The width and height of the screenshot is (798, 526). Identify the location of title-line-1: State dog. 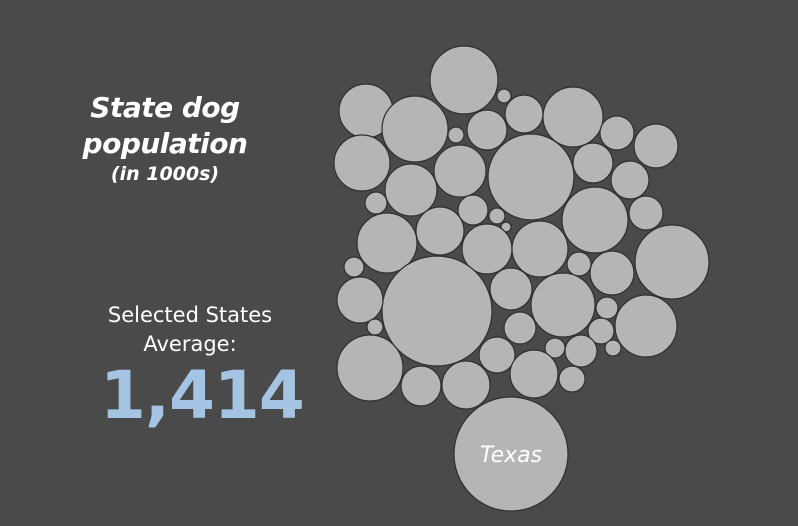
(165, 107).